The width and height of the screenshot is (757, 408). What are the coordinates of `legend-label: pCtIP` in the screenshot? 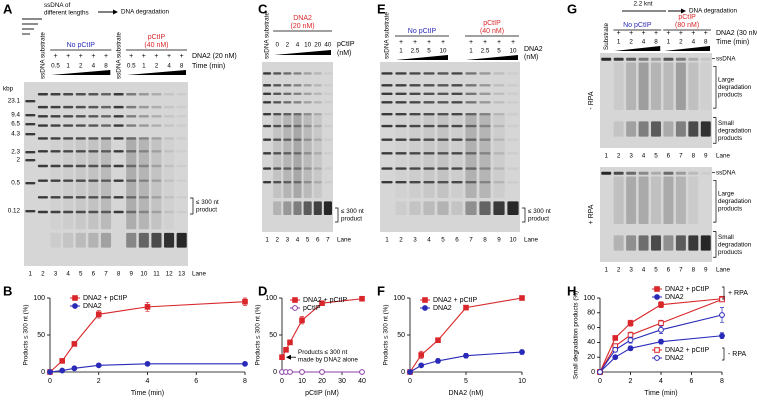 It's located at (312, 308).